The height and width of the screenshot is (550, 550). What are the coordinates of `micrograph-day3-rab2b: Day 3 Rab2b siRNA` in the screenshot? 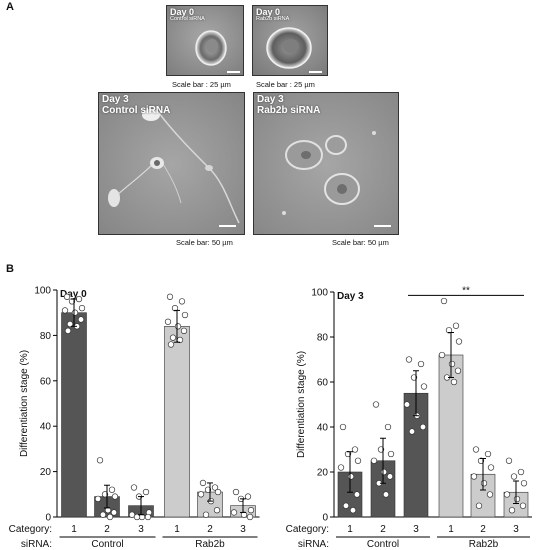 It's located at (326, 163).